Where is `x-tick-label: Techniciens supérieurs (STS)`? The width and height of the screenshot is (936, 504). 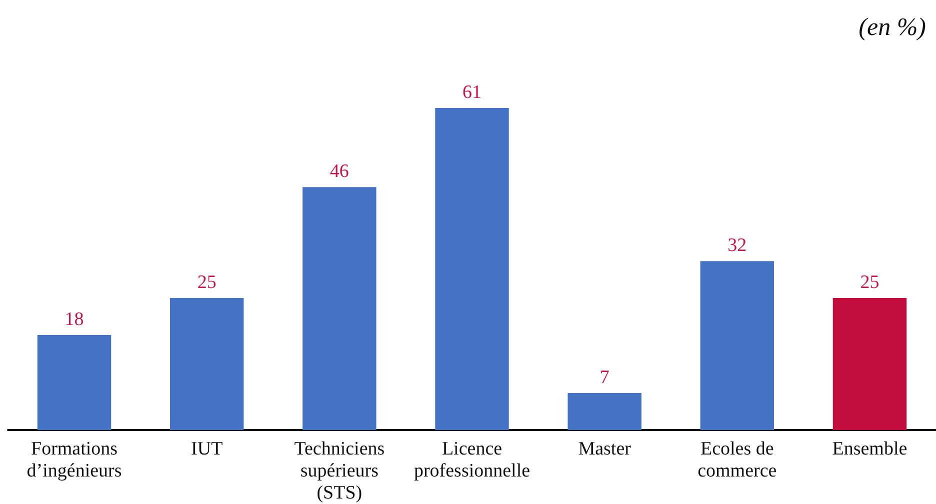
x-tick-label: Techniciens supérieurs (STS) is located at coordinates (339, 471).